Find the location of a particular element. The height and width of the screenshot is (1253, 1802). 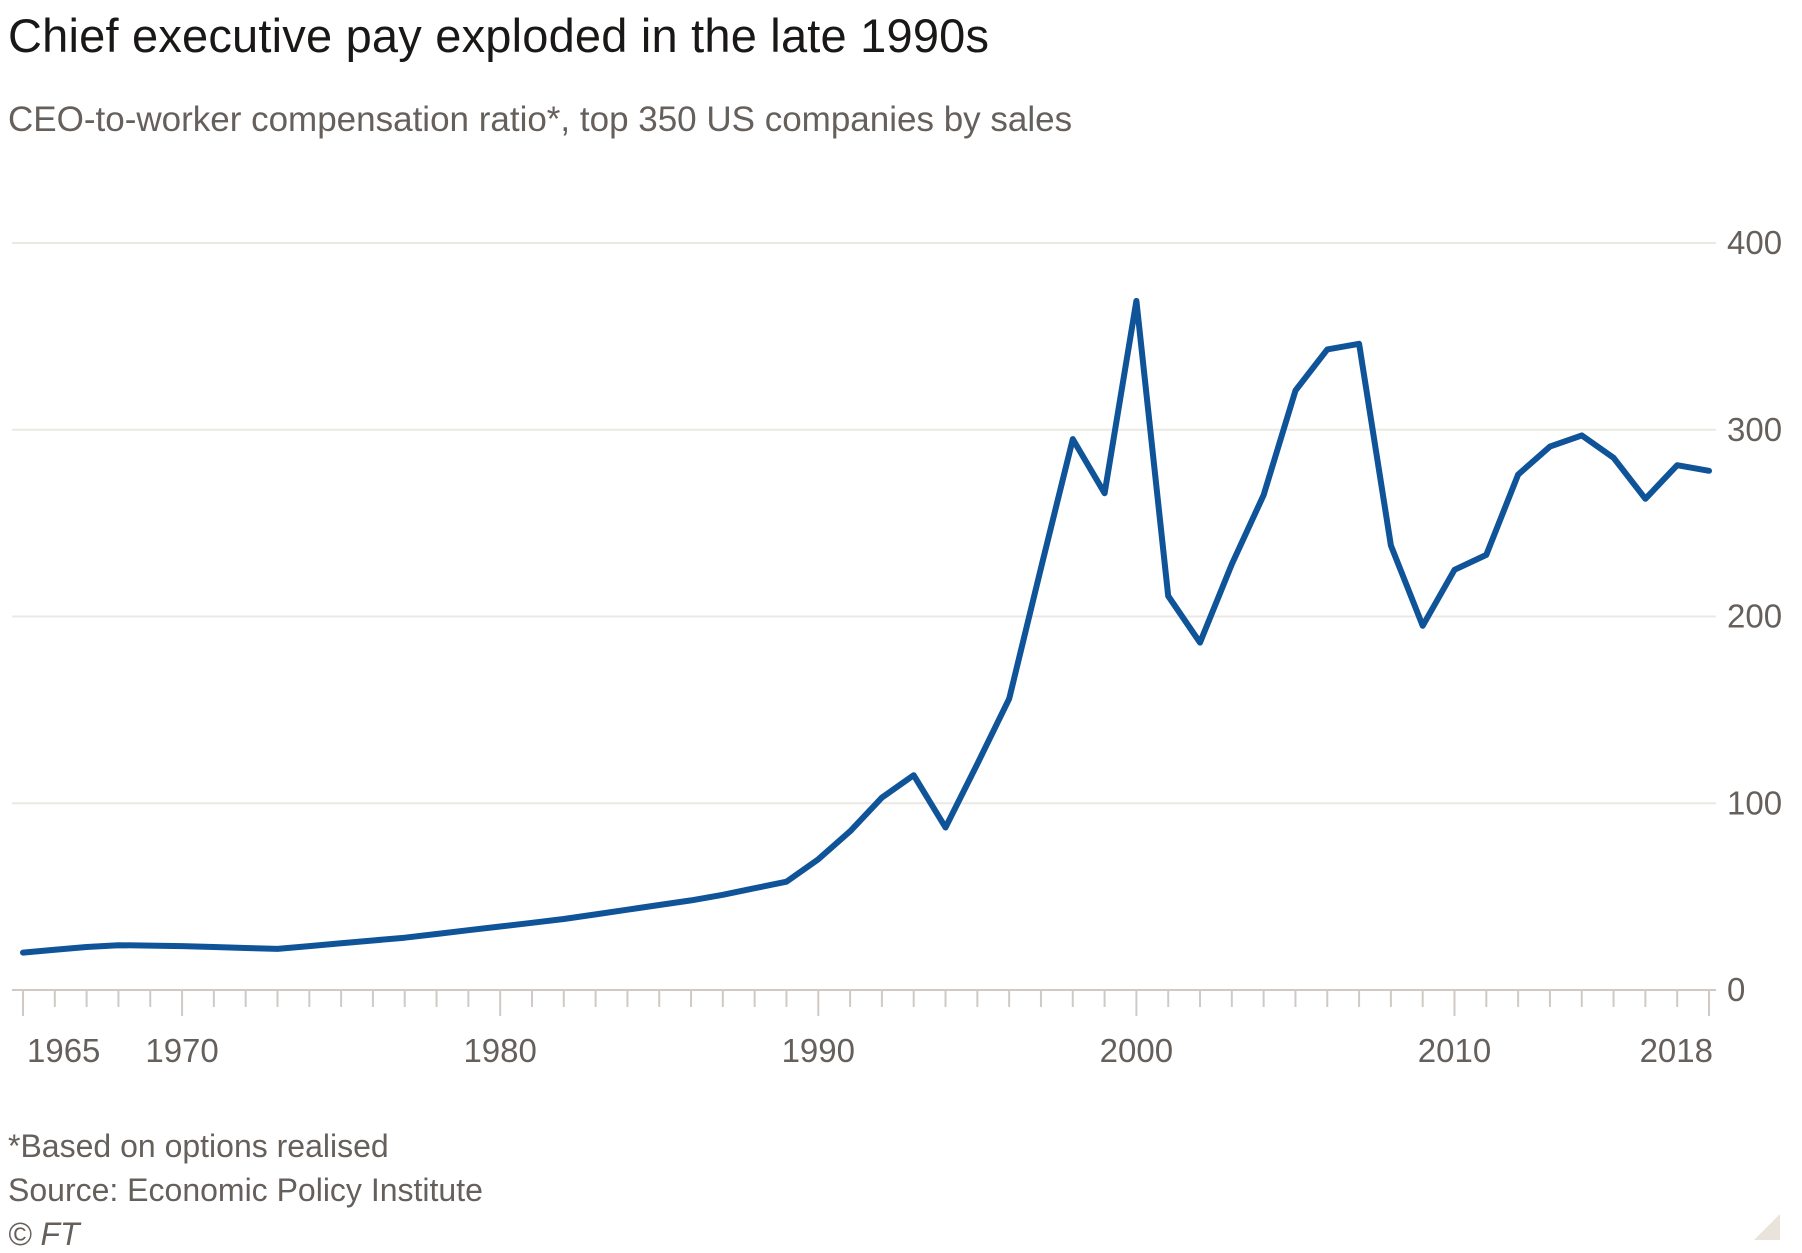

footnote: *Based on options realised is located at coordinates (198, 1146).